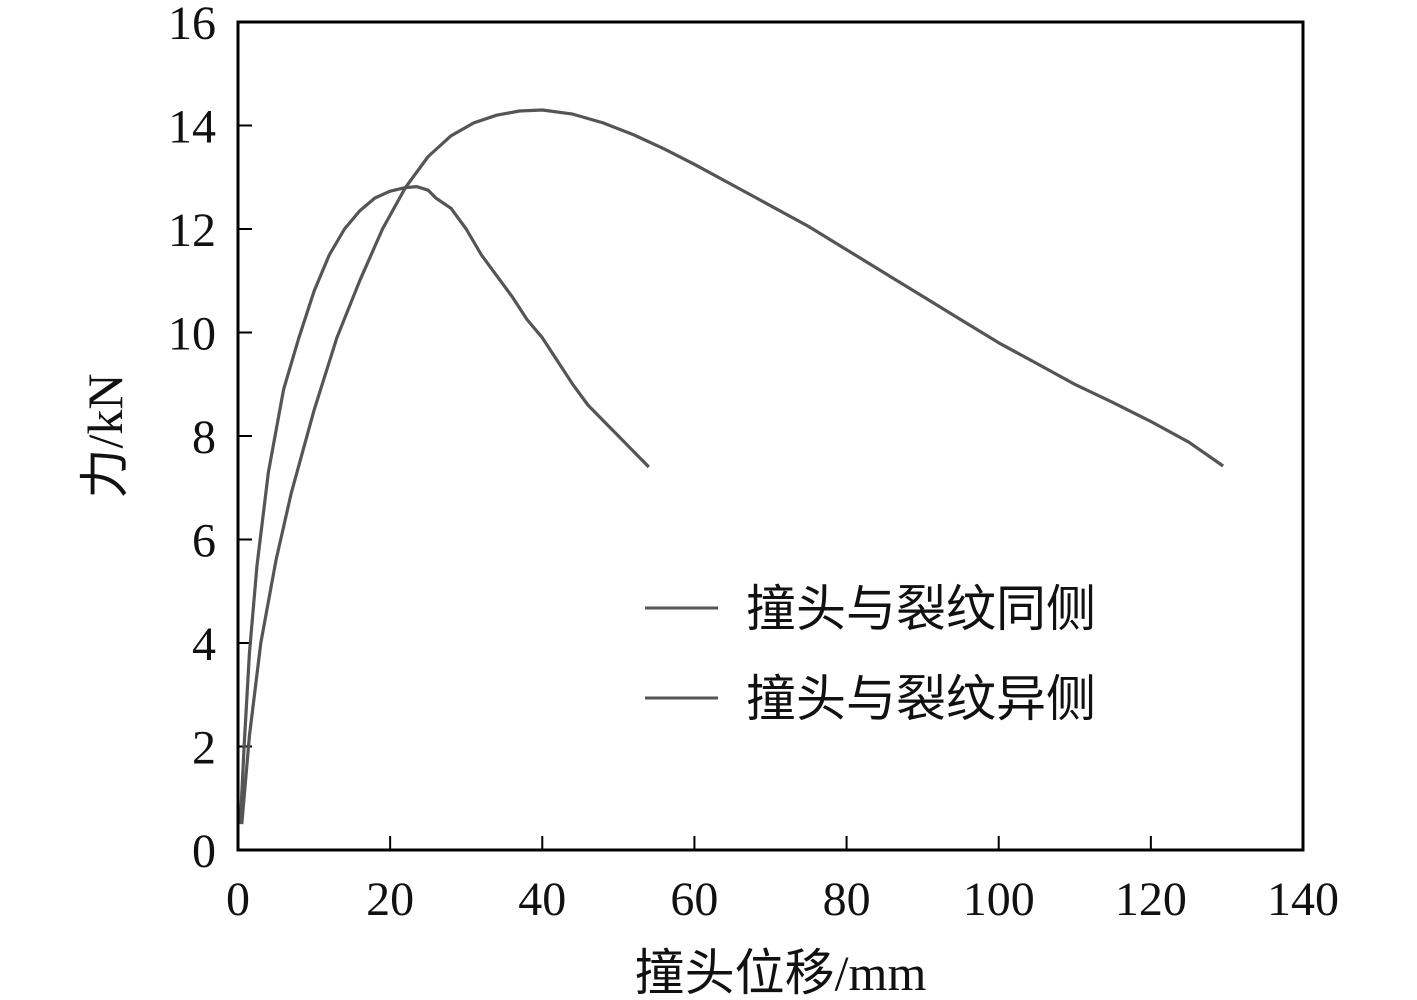 Image resolution: width=1417 pixels, height=1000 pixels. Describe the element at coordinates (204, 541) in the screenshot. I see `y-tick-label: 6` at that location.